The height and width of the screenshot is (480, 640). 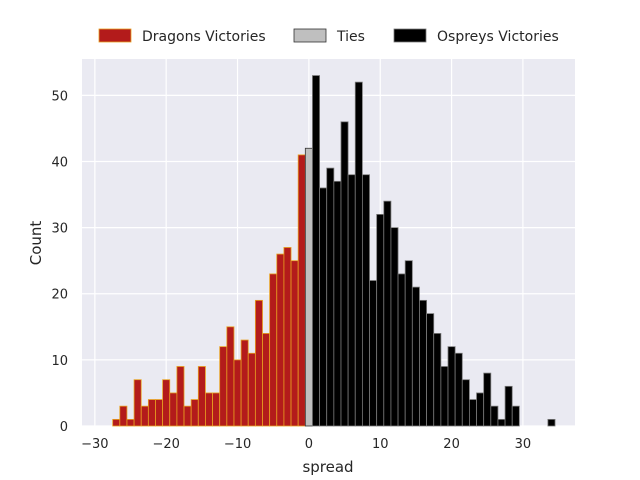 What do you see at coordinates (204, 37) in the screenshot?
I see `legend-label: Dragons Victories` at bounding box center [204, 37].